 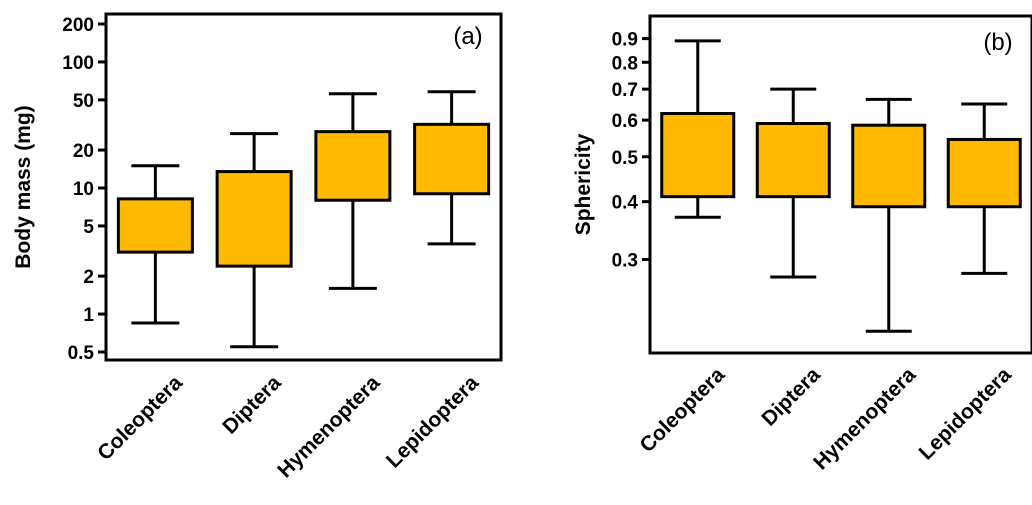 I want to click on y-tick-label: 0.6, so click(x=625, y=121).